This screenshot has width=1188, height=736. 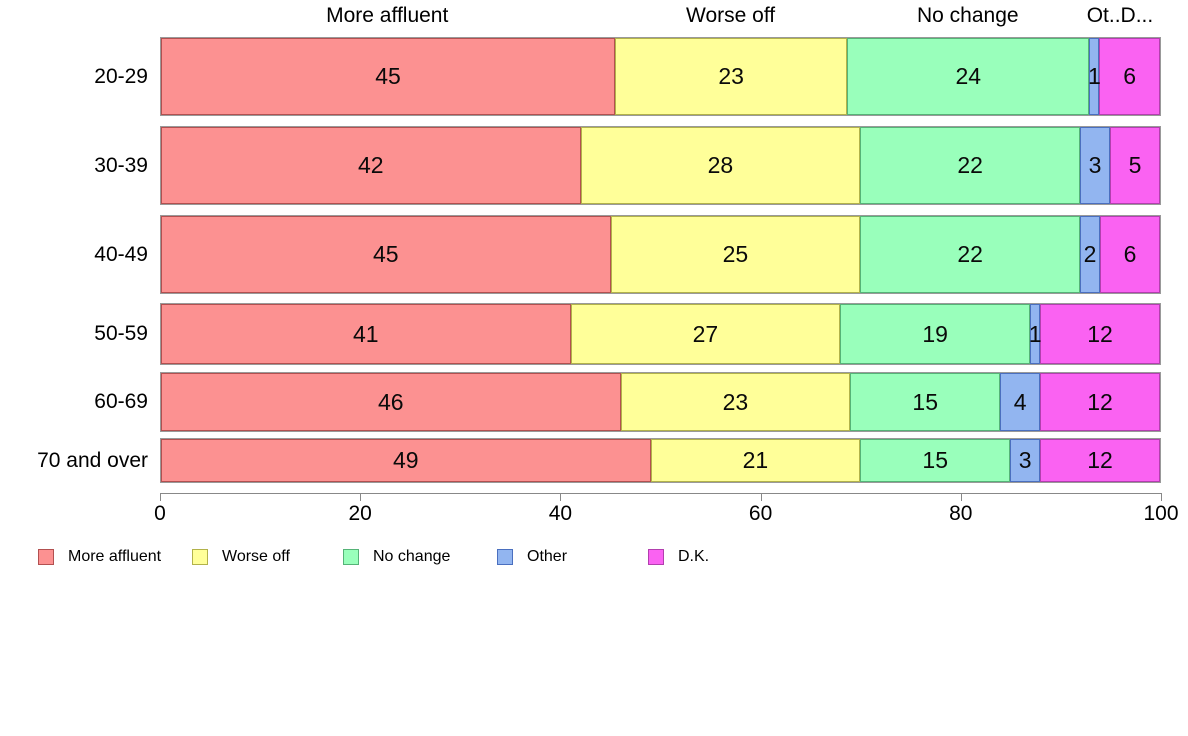 I want to click on segment-value: 46, so click(x=390, y=401).